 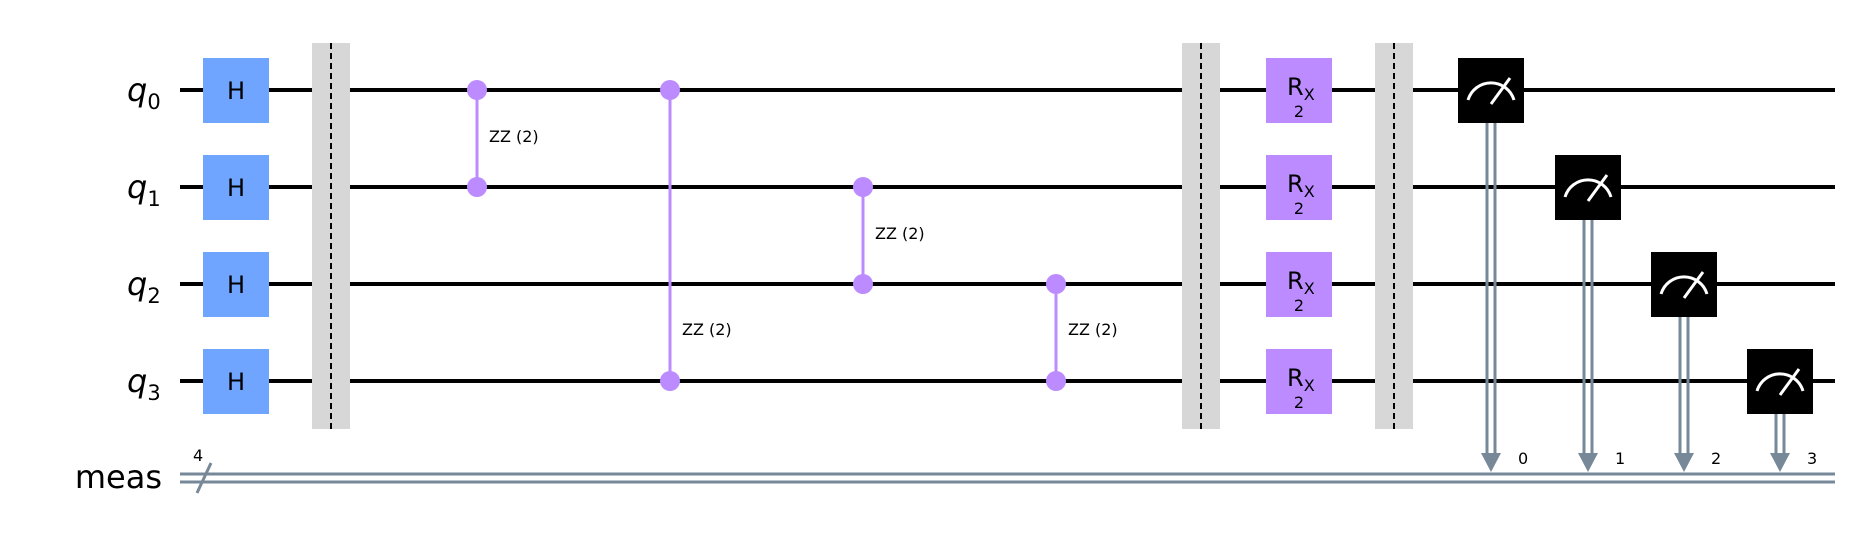 I want to click on measurement-q1: 1, so click(x=1590, y=313).